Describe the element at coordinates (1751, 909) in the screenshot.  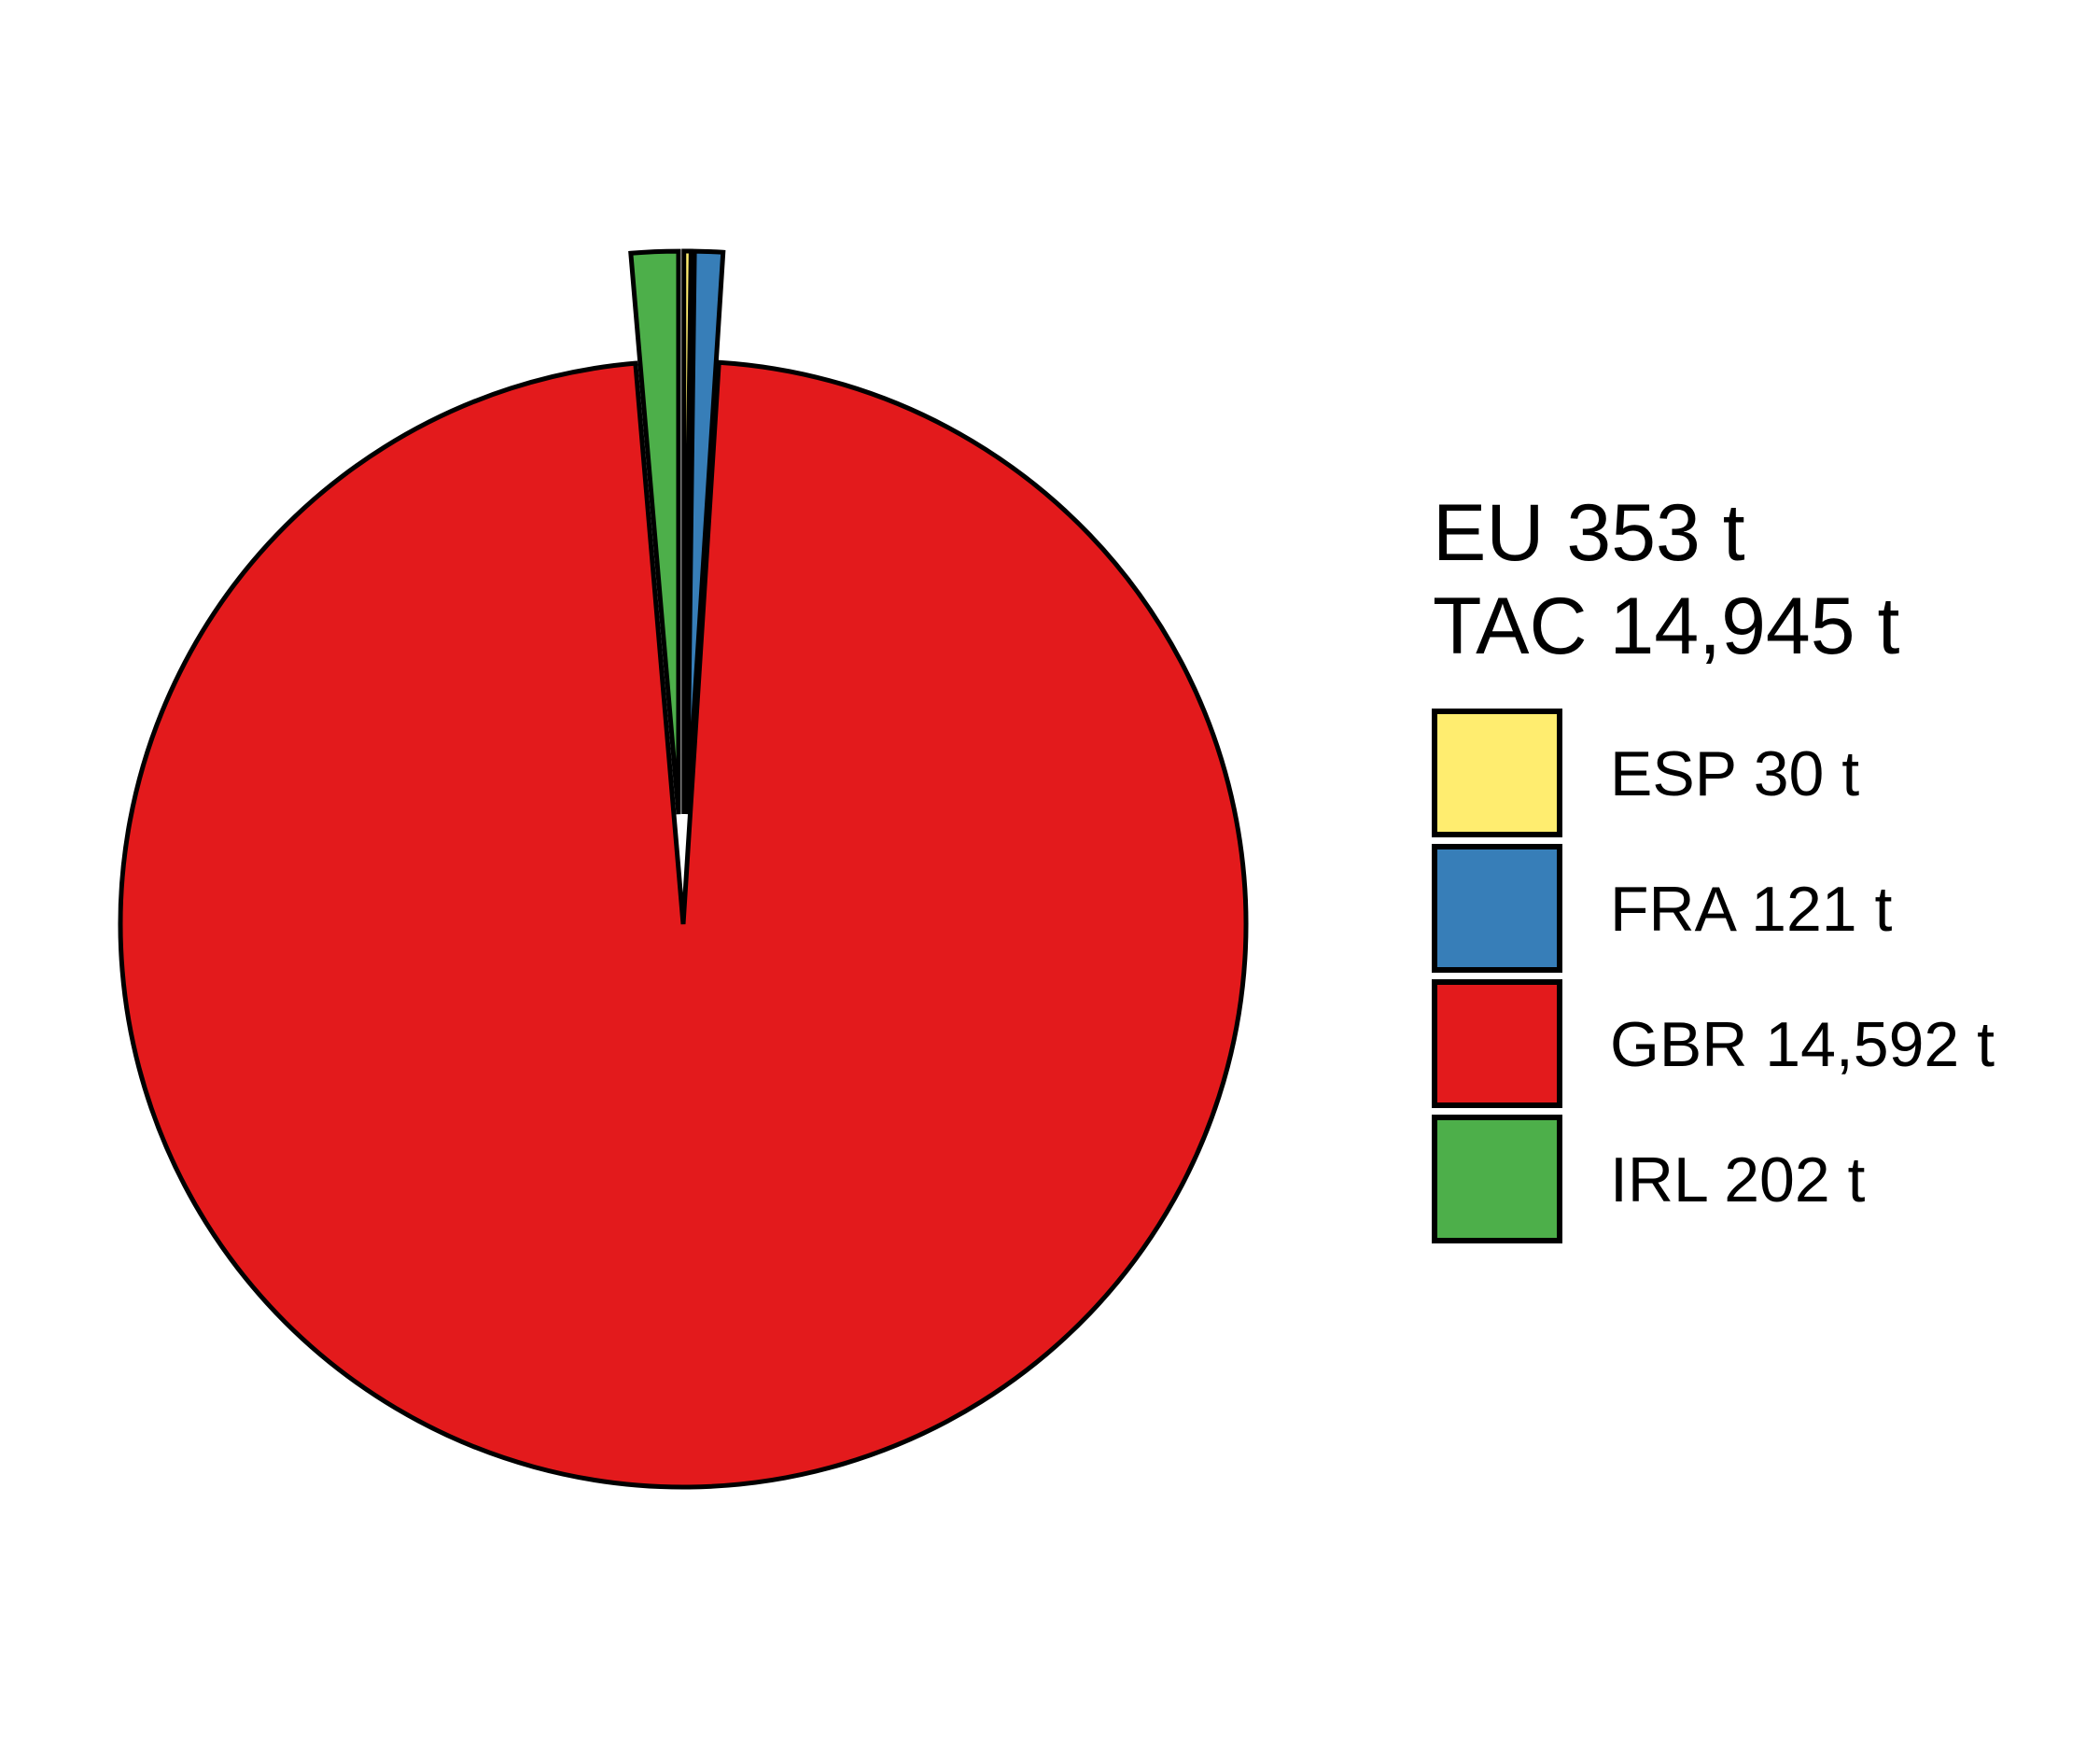
I see `legend-label-fra: FRA 121 t` at that location.